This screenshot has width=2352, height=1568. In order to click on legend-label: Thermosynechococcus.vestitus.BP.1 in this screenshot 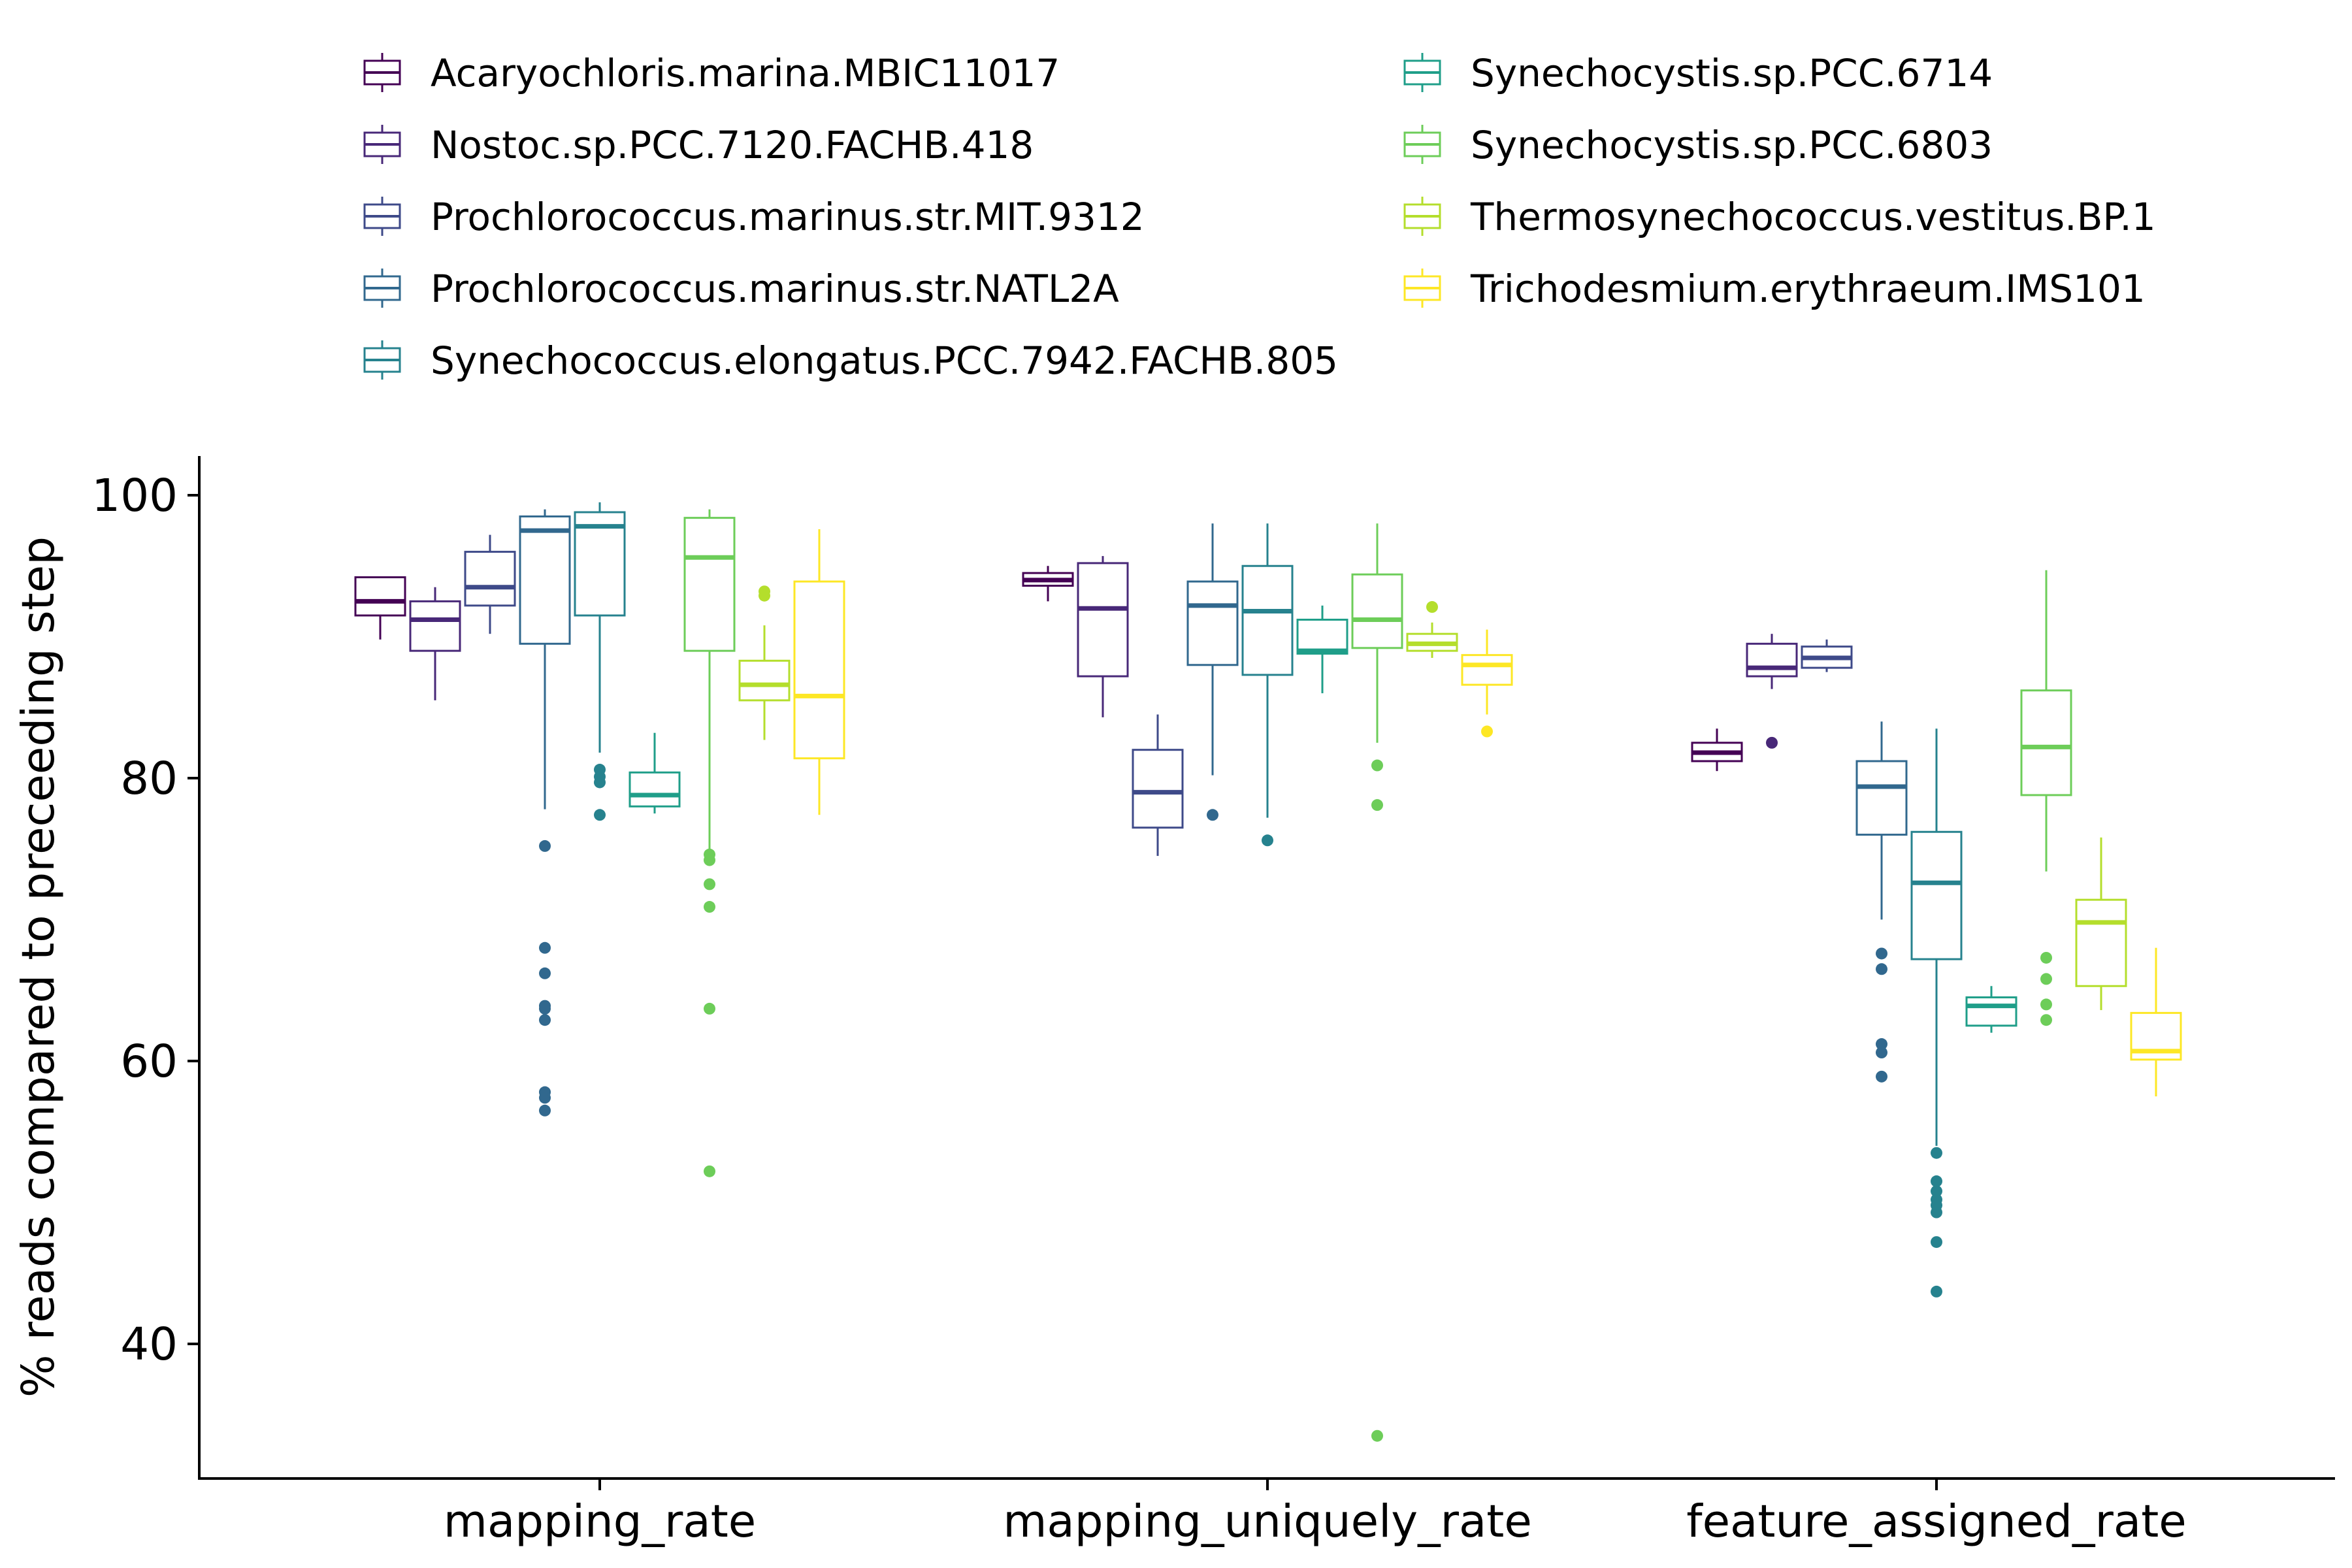, I will do `click(1813, 217)`.